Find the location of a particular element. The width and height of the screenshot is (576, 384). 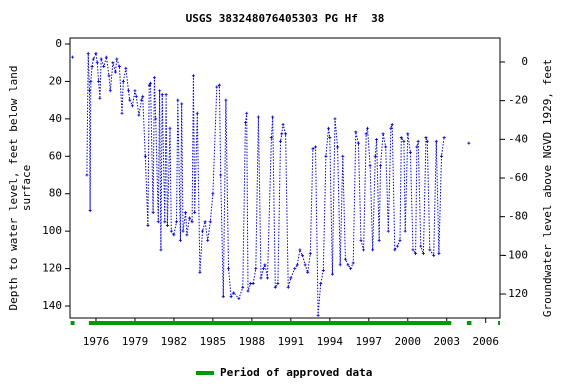

y-tick-label: 0 is located at coordinates (58, 43).